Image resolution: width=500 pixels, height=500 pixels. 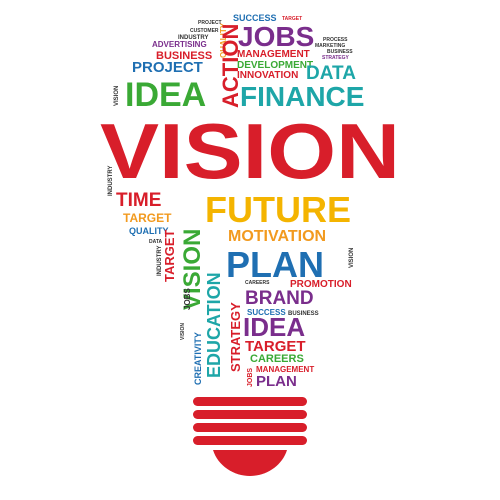 What do you see at coordinates (147, 218) in the screenshot?
I see `word-target-mid: TARGET` at bounding box center [147, 218].